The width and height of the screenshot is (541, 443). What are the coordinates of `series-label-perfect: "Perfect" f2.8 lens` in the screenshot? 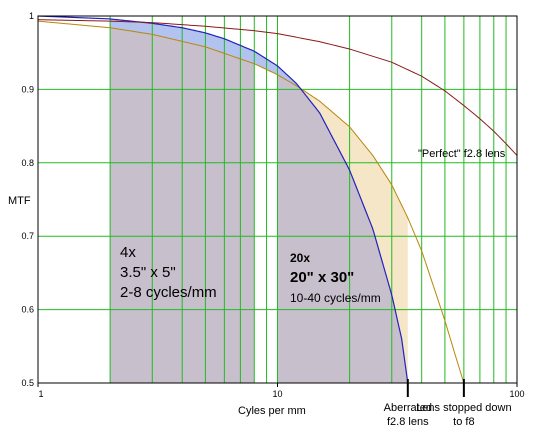 It's located at (462, 154).